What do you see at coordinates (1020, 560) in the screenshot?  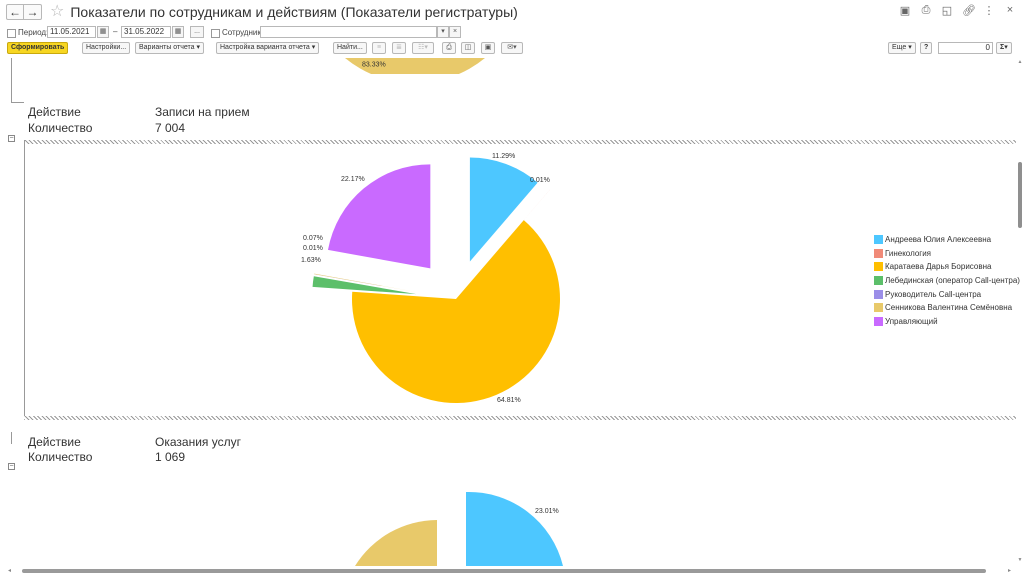 I see `scroll-down-icon: ▼` at bounding box center [1020, 560].